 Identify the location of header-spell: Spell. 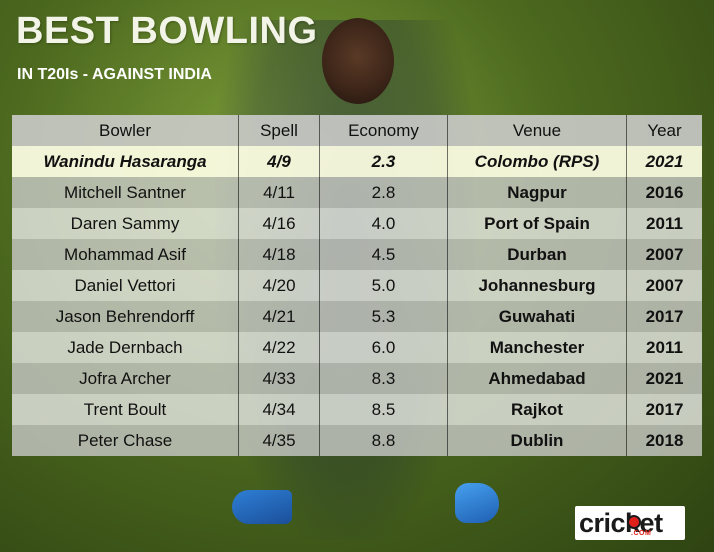
(279, 130).